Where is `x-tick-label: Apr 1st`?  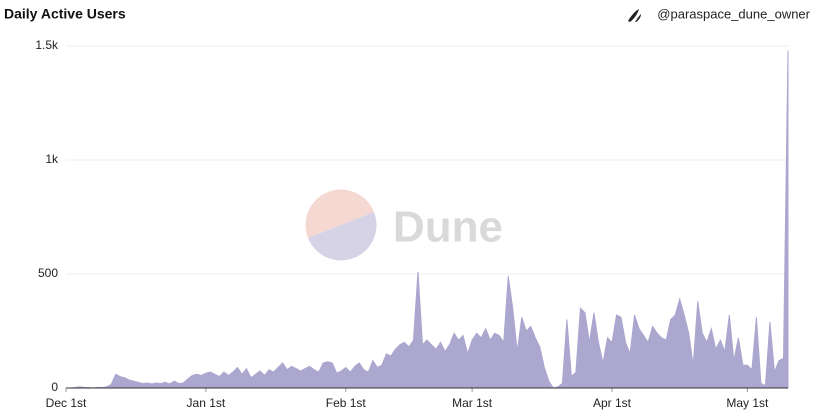
x-tick-label: Apr 1st is located at coordinates (612, 403).